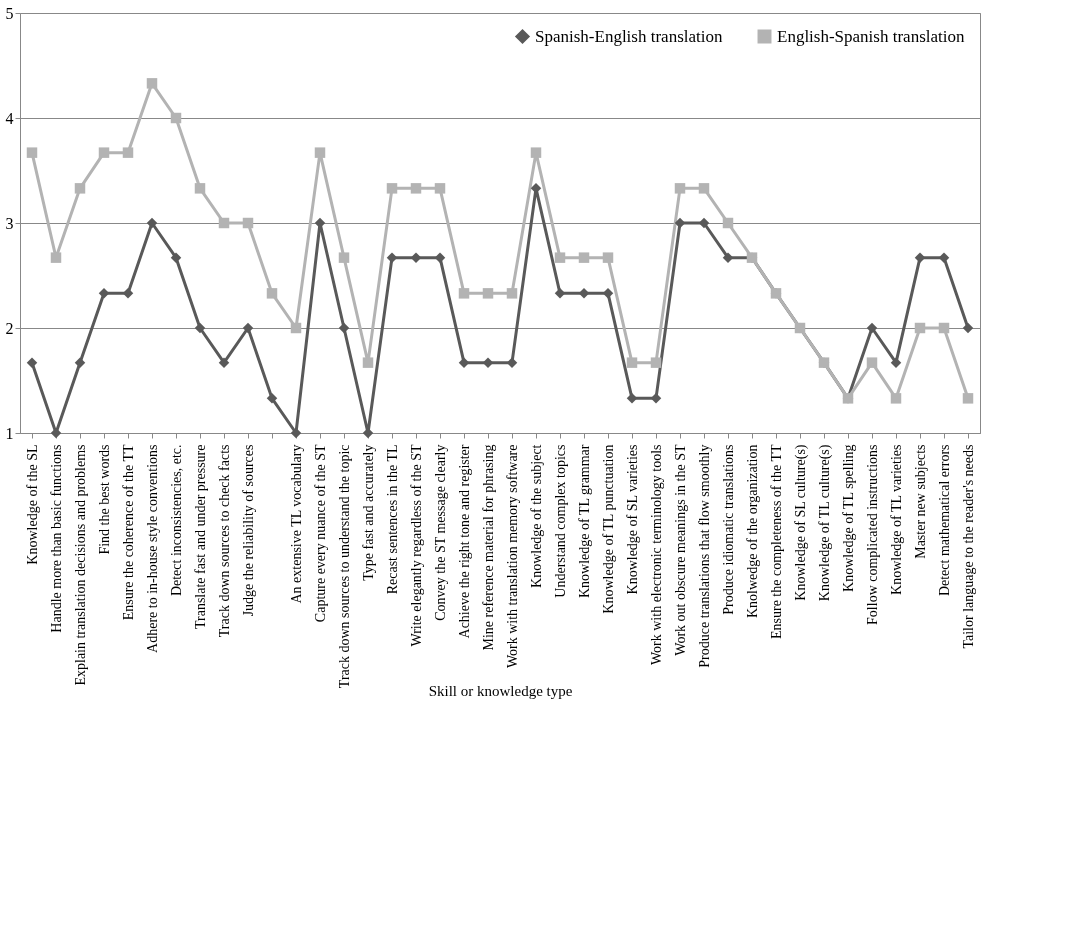 The width and height of the screenshot is (1081, 925). Describe the element at coordinates (9, 223) in the screenshot. I see `y-tick-label: 3` at that location.